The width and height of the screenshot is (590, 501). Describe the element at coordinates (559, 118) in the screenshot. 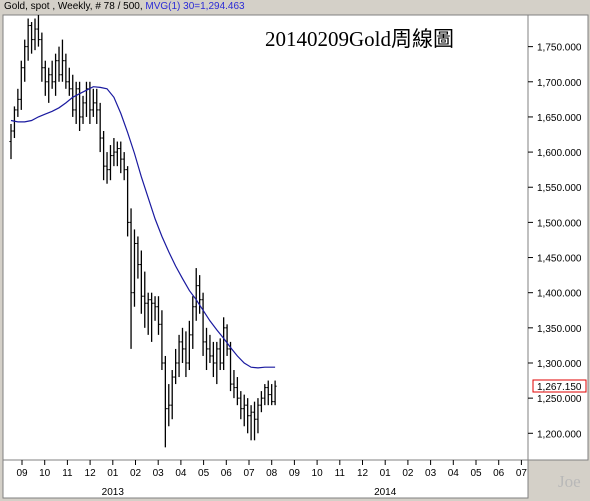

I see `price-tick-label: 1,650.000` at that location.